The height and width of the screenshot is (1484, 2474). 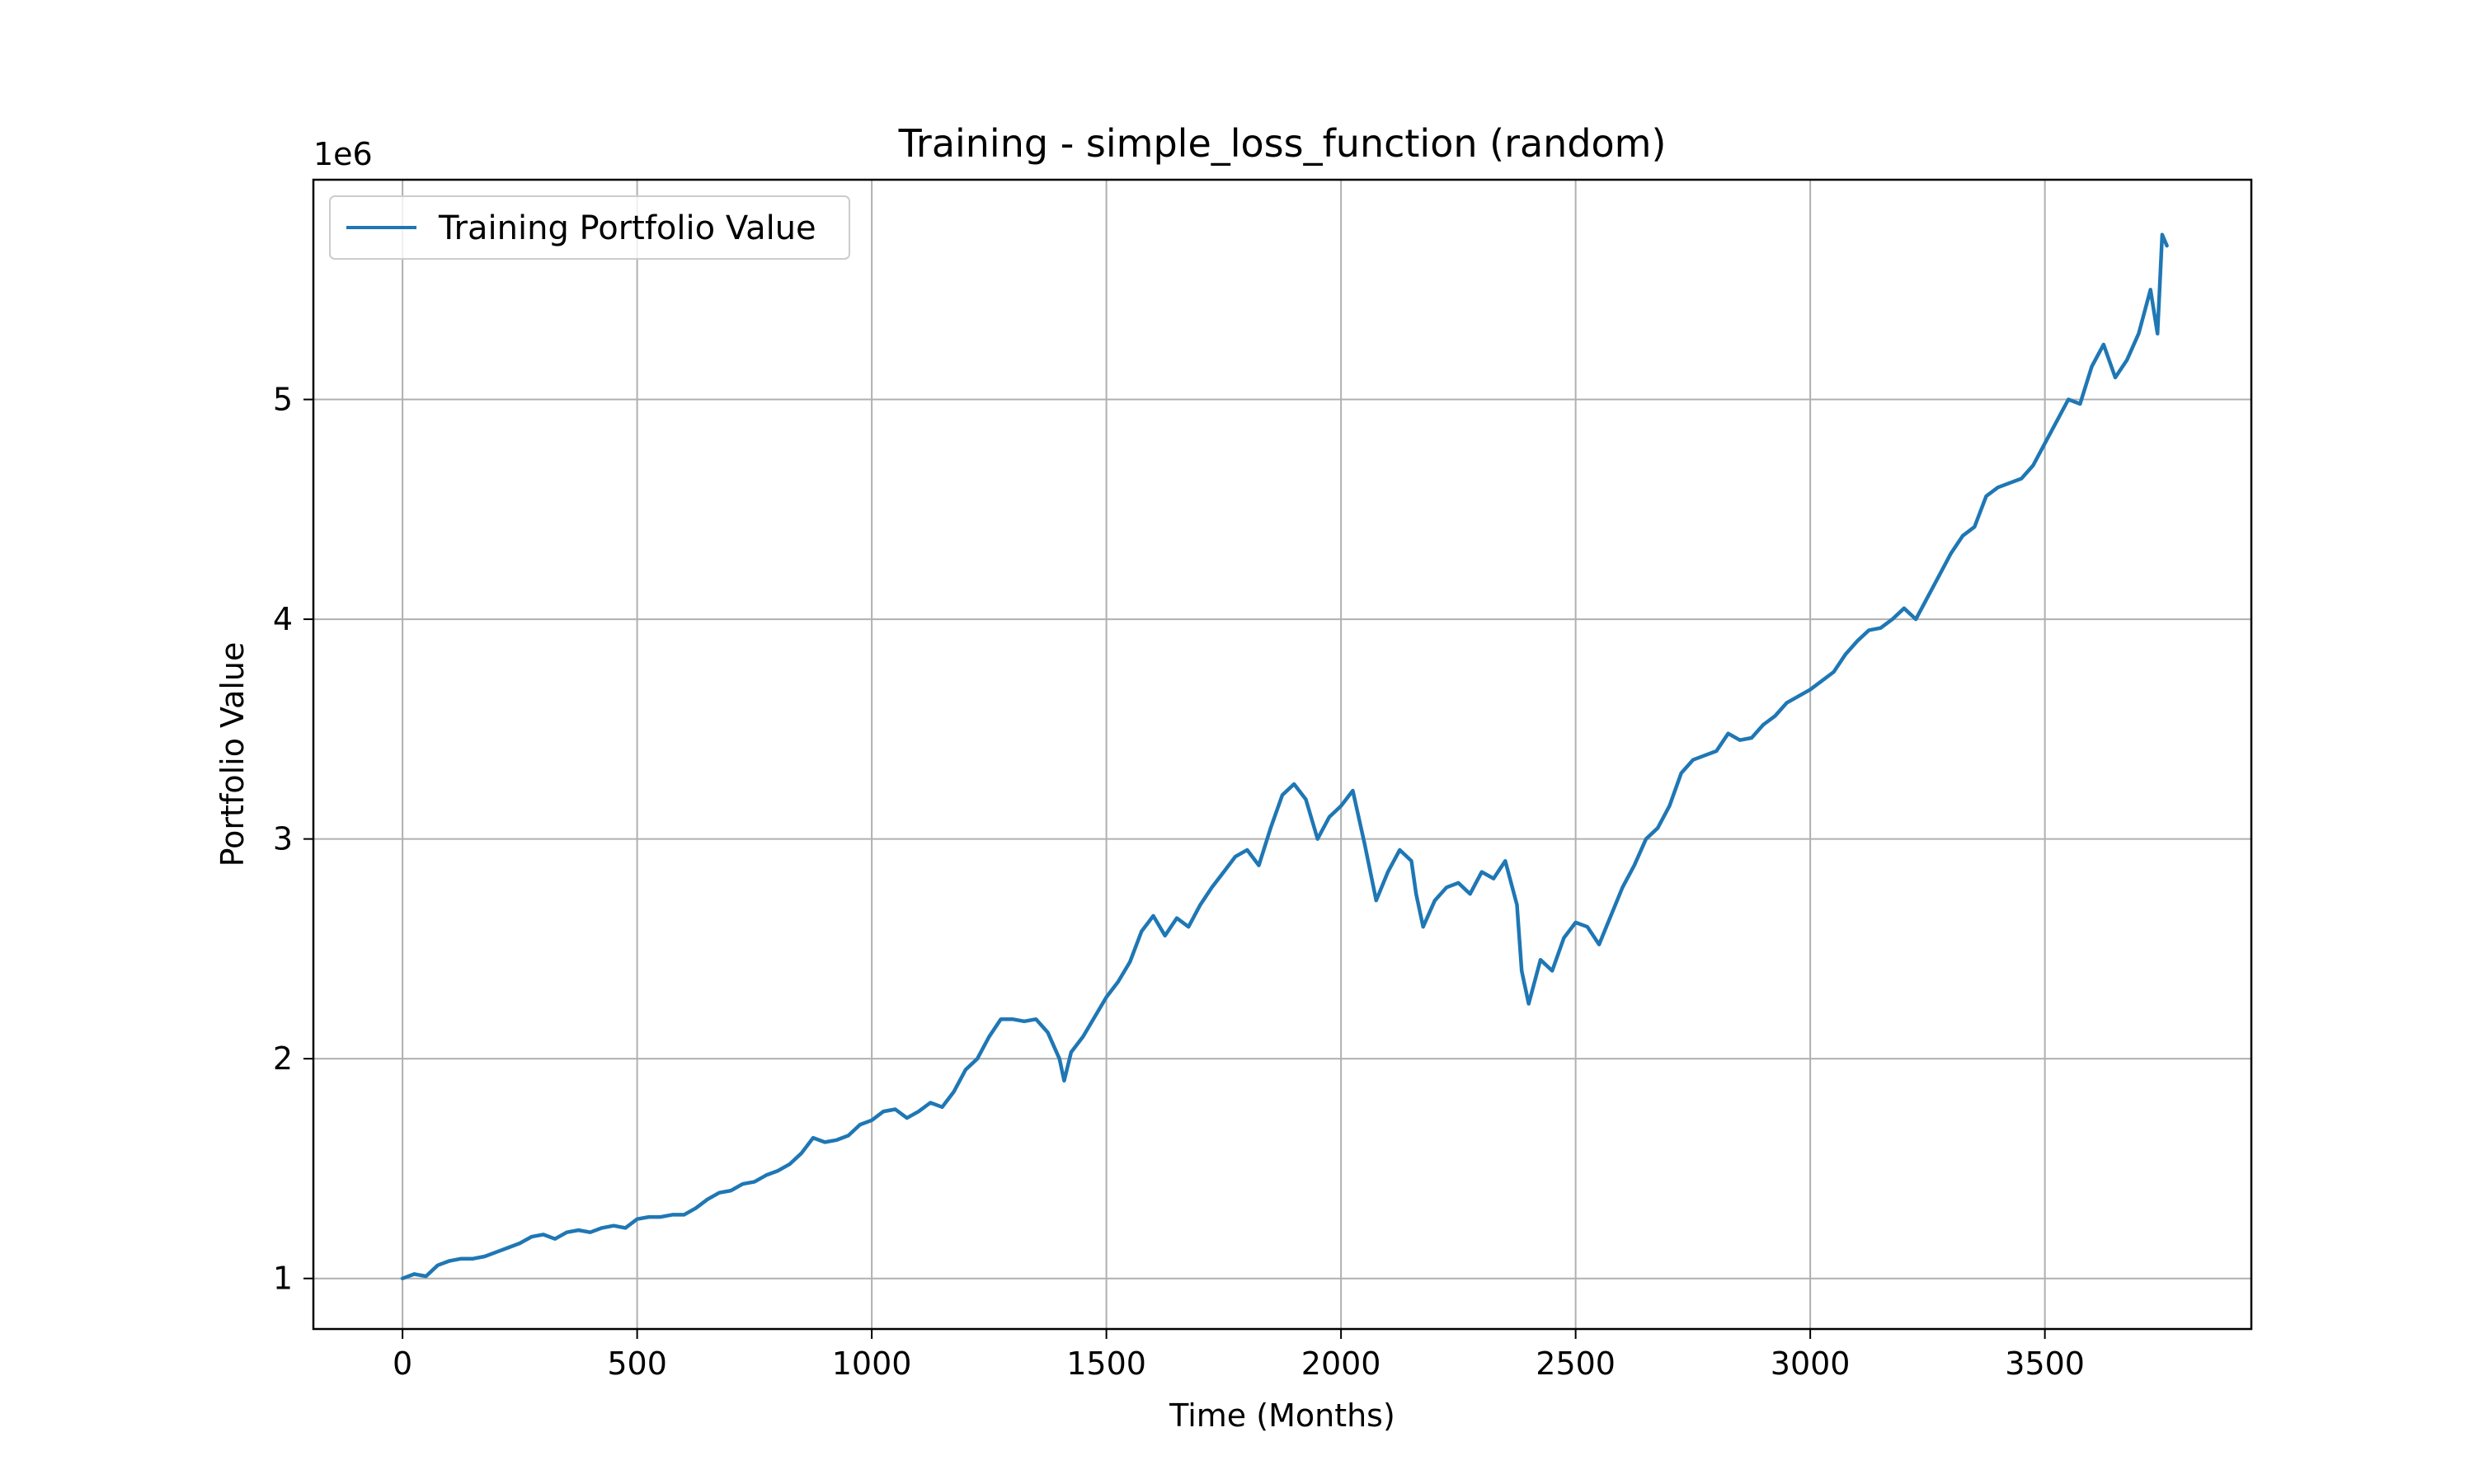 I want to click on x-tick-label: 2500, so click(x=1576, y=1363).